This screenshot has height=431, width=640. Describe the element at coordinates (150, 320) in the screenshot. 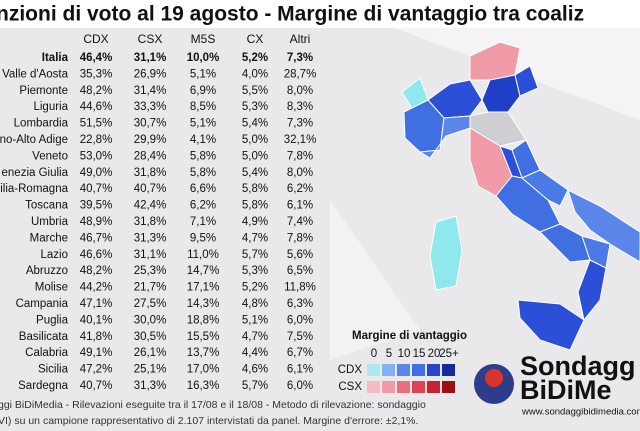

I see `cell: 30,0%` at that location.